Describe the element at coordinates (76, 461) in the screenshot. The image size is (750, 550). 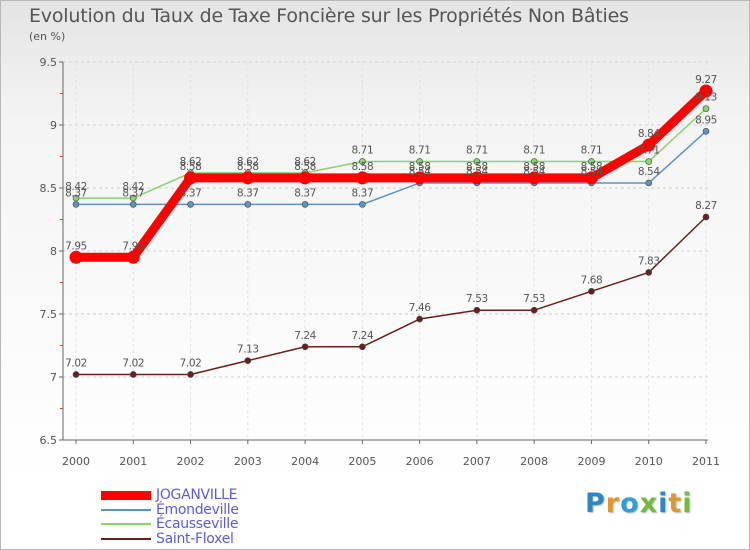
I see `x-tick-label: 2000` at that location.